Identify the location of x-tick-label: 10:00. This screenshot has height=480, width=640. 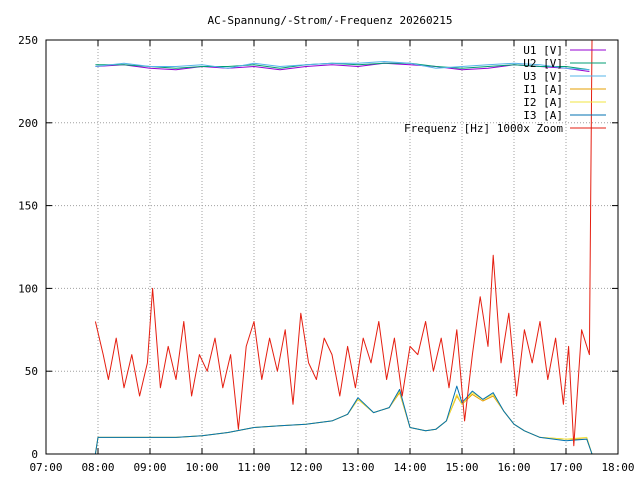
(201, 467).